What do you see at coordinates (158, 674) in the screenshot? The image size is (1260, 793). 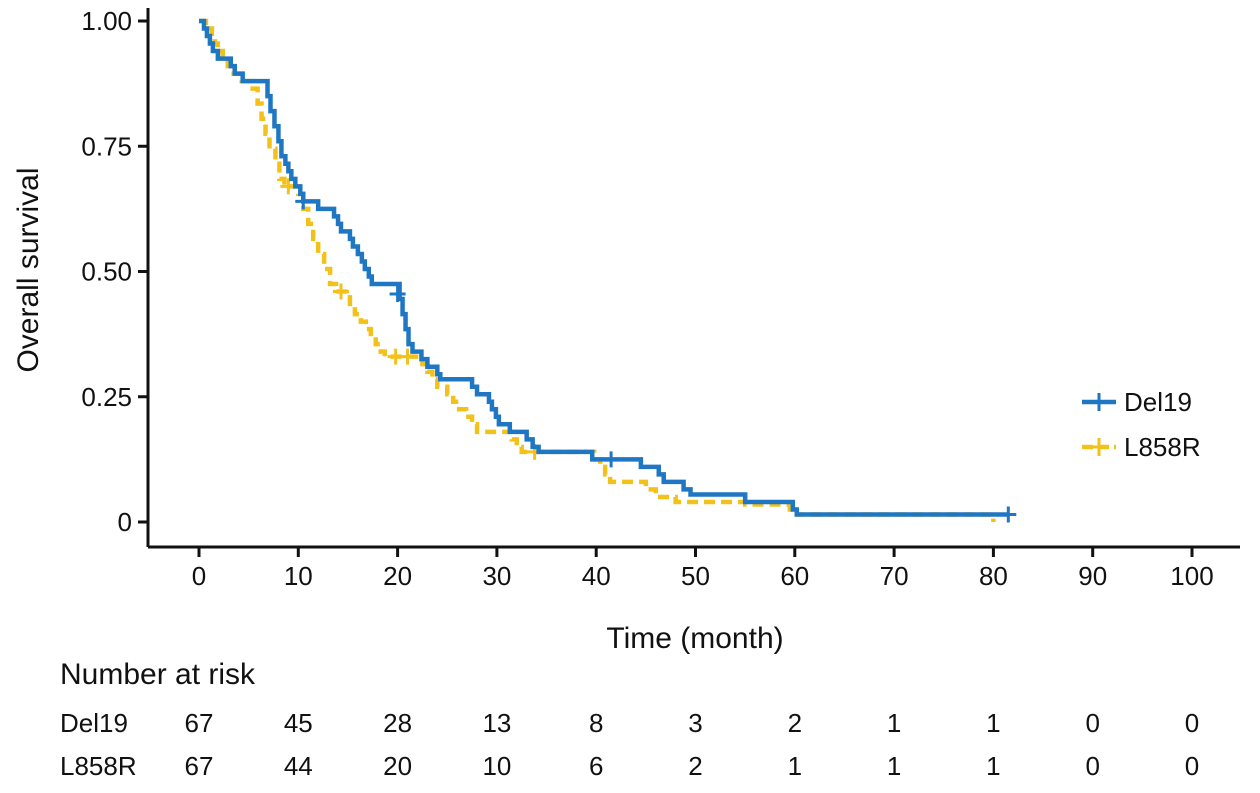 I see `risk-table-title: Number at risk` at bounding box center [158, 674].